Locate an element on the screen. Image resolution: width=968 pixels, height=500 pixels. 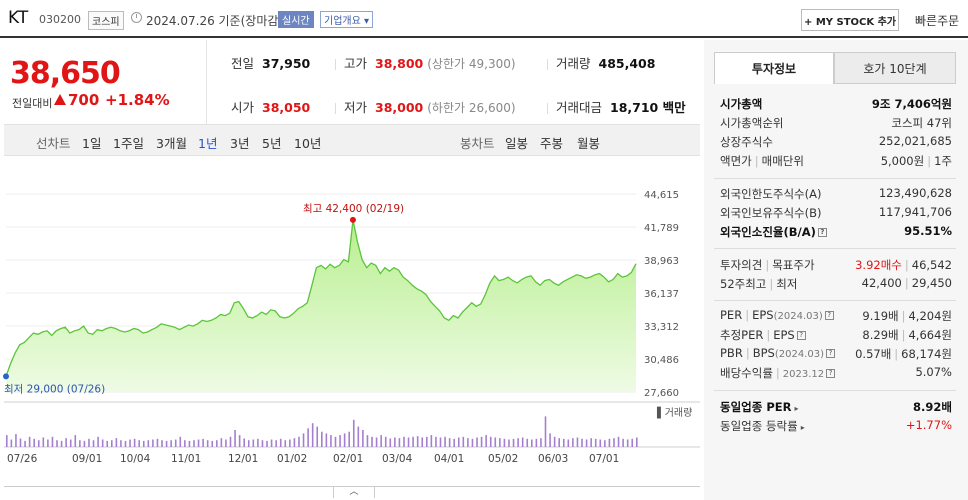
opinion-value: 3.92매수 is located at coordinates (878, 265).